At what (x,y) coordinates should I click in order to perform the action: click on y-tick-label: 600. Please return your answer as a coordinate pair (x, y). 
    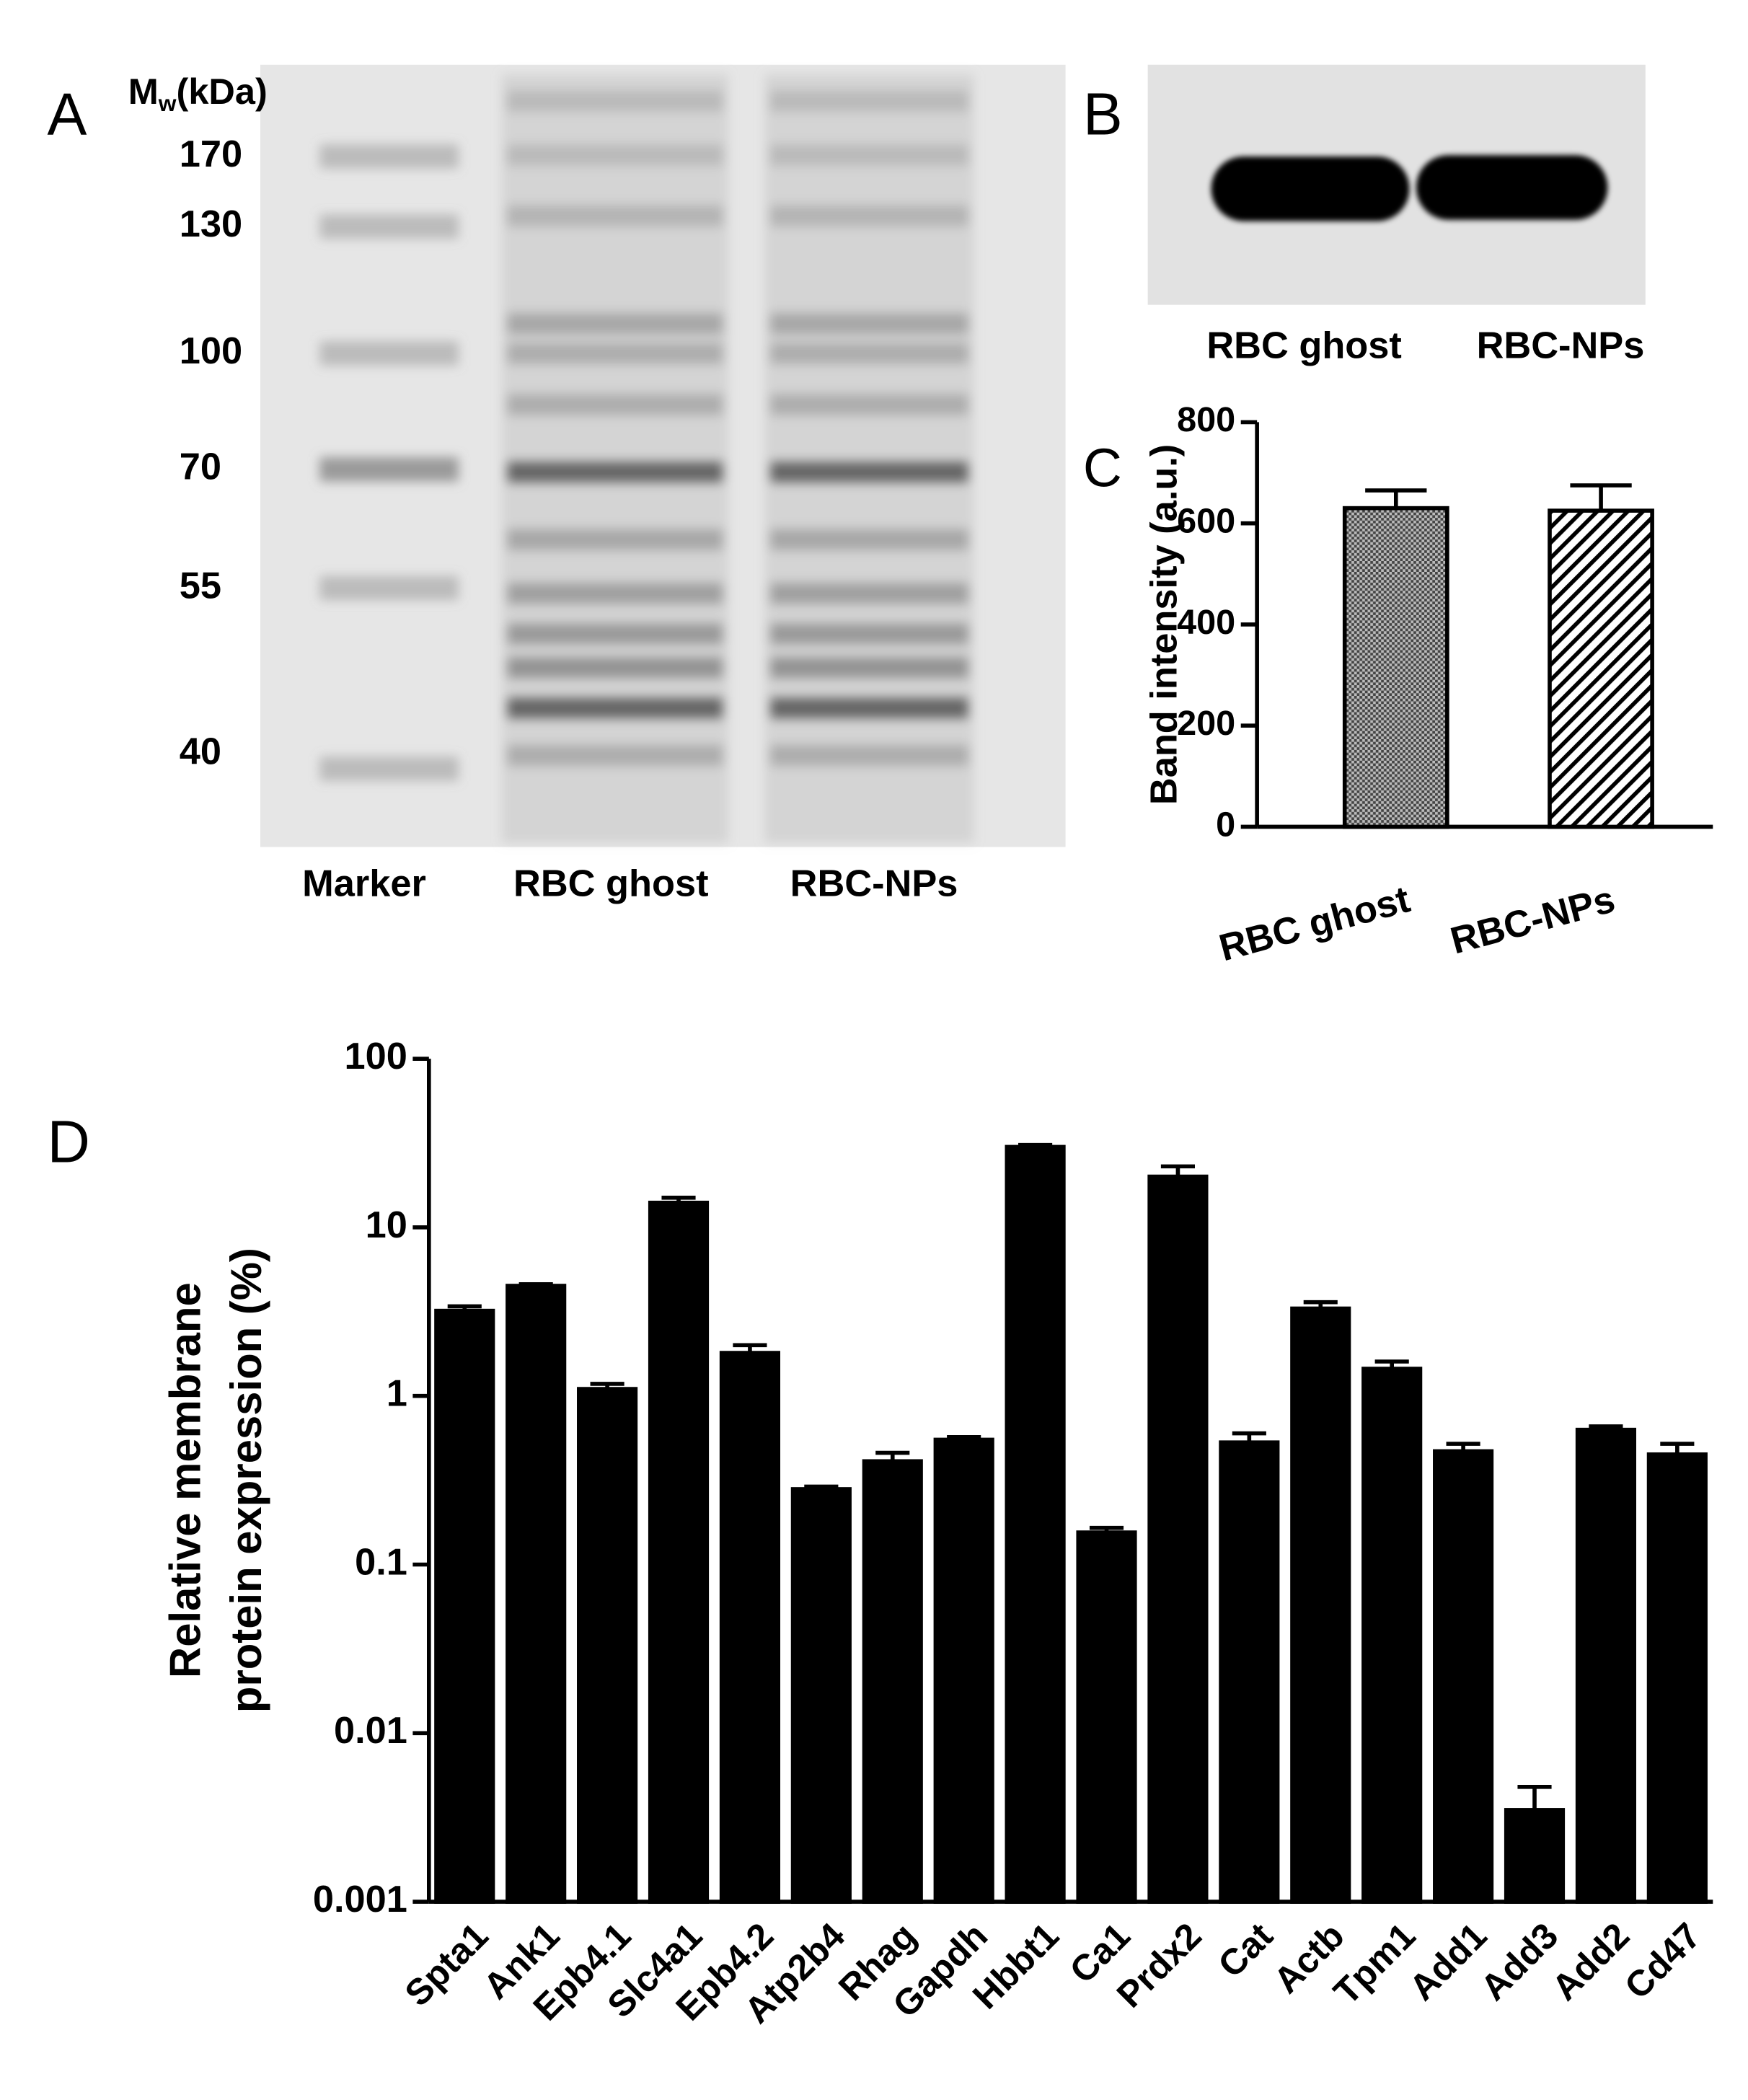
    Looking at the image, I should click on (1206, 521).